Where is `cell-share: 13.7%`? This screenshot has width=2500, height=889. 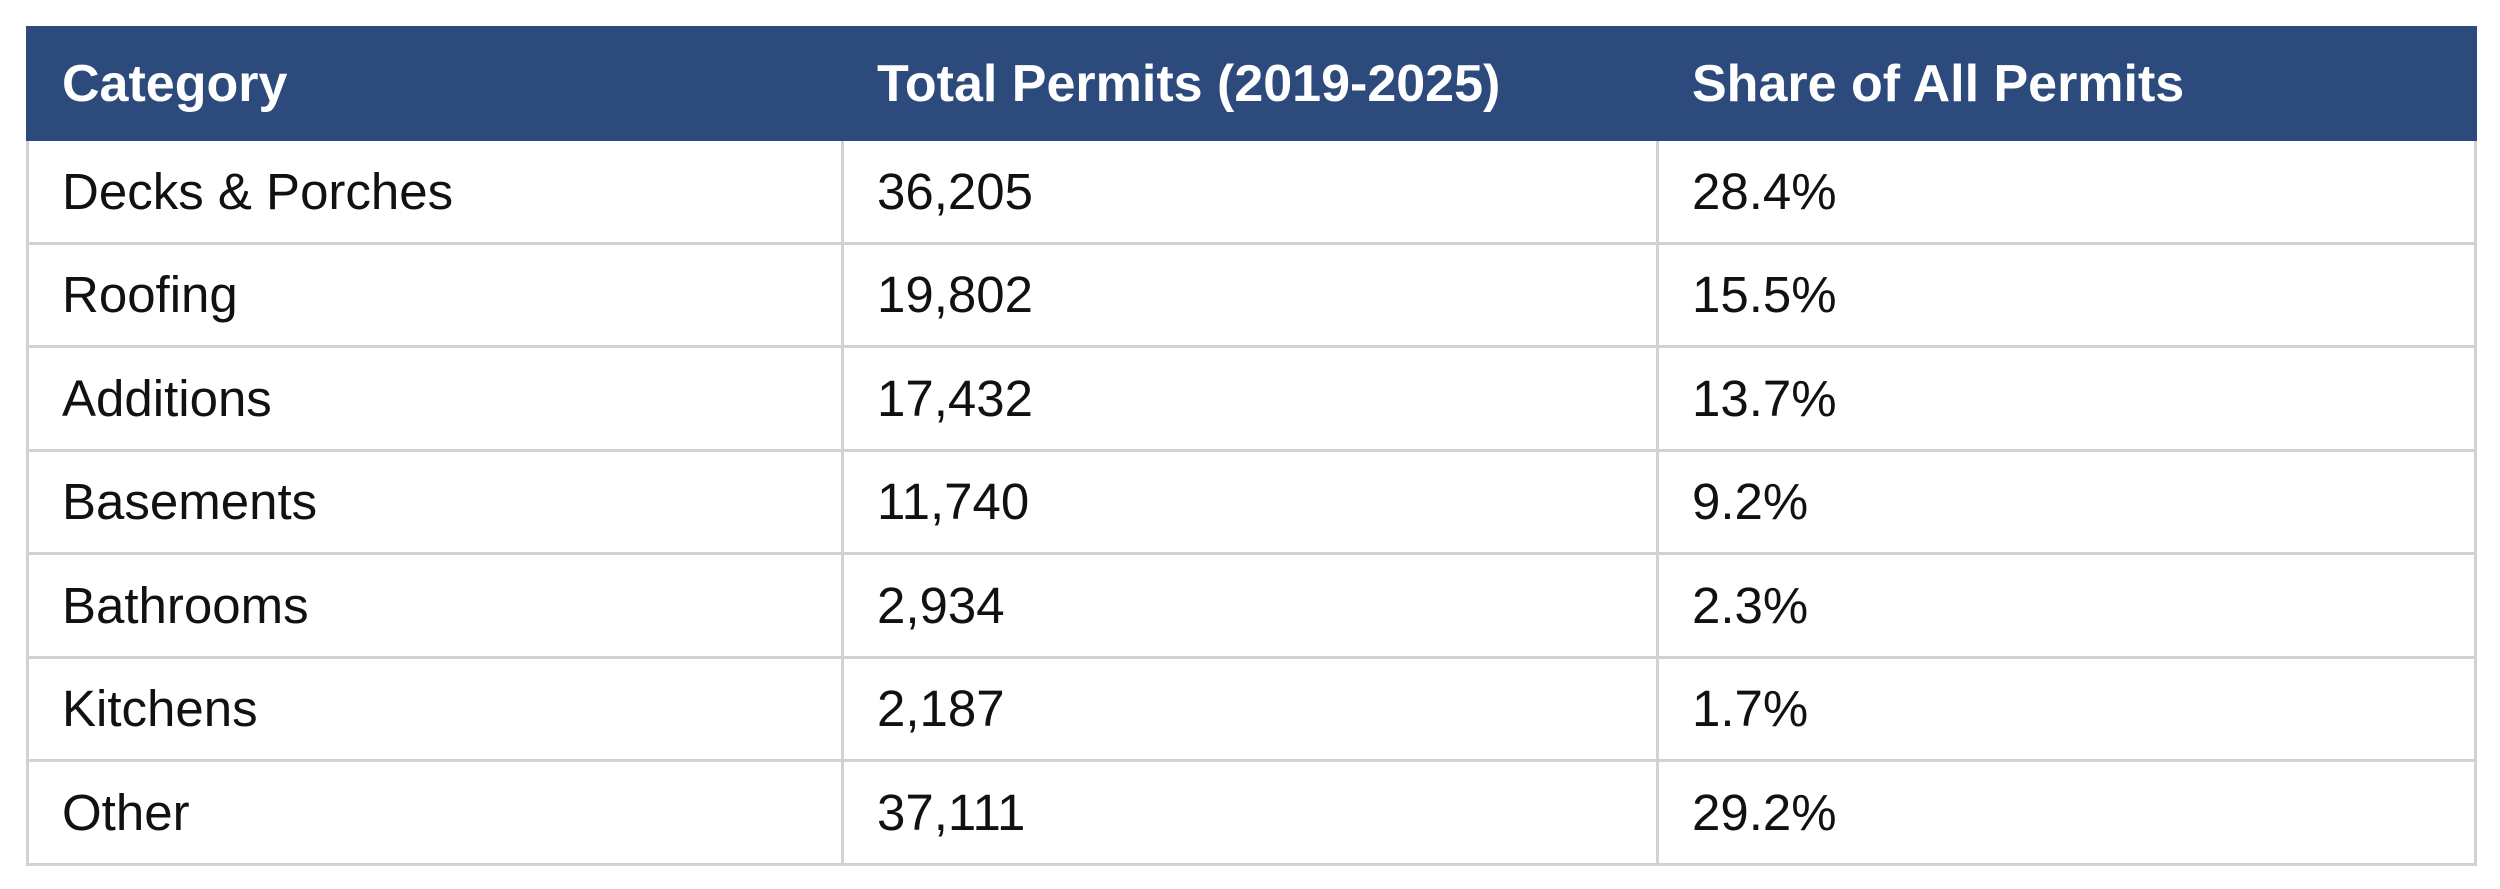 cell-share: 13.7% is located at coordinates (2066, 398).